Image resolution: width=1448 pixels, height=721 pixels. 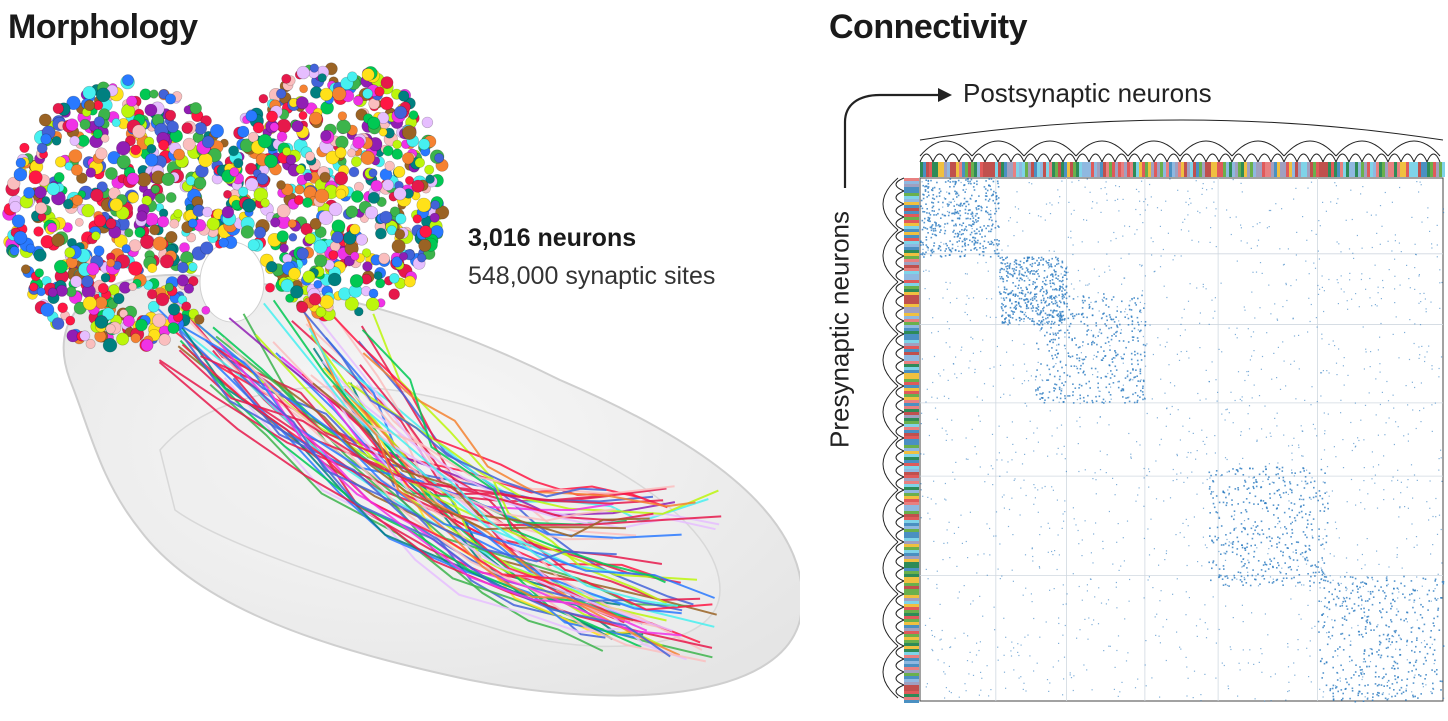 I want to click on neuron-count: 3,016 neurons, so click(x=552, y=238).